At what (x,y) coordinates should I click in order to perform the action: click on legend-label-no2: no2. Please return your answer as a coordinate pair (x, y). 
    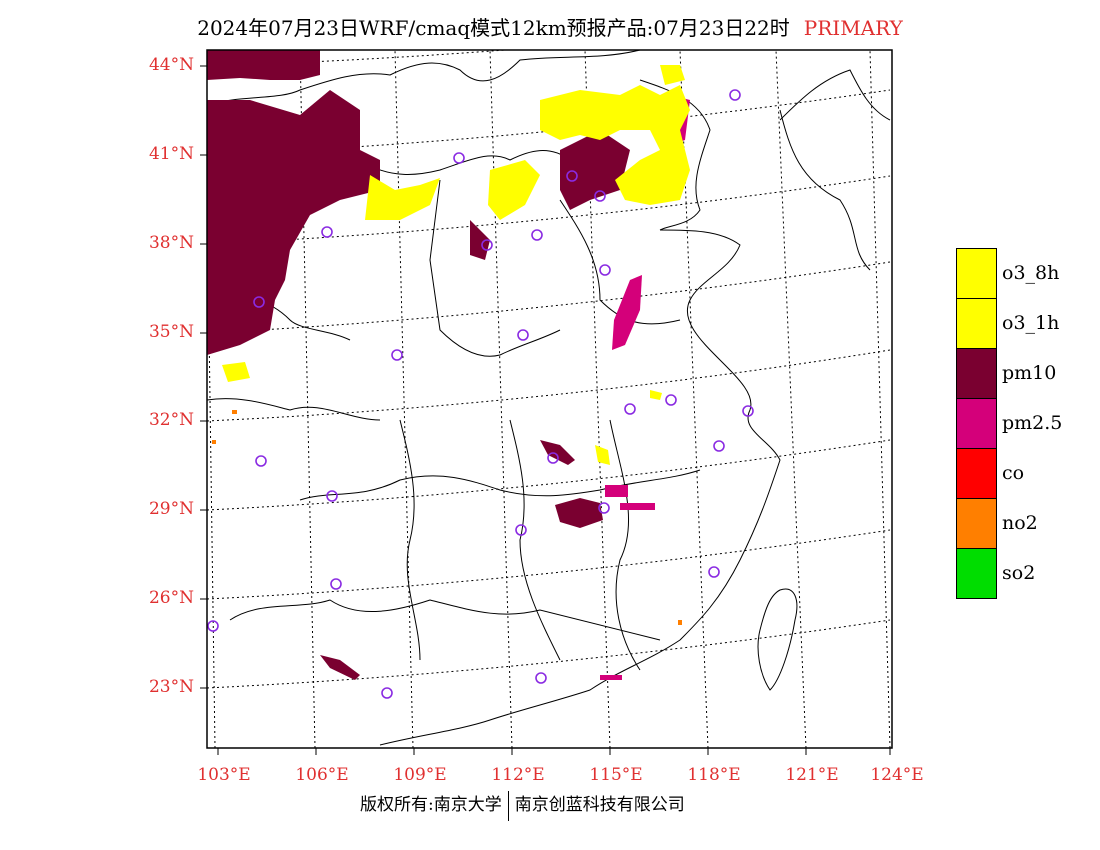
    Looking at the image, I should click on (1020, 523).